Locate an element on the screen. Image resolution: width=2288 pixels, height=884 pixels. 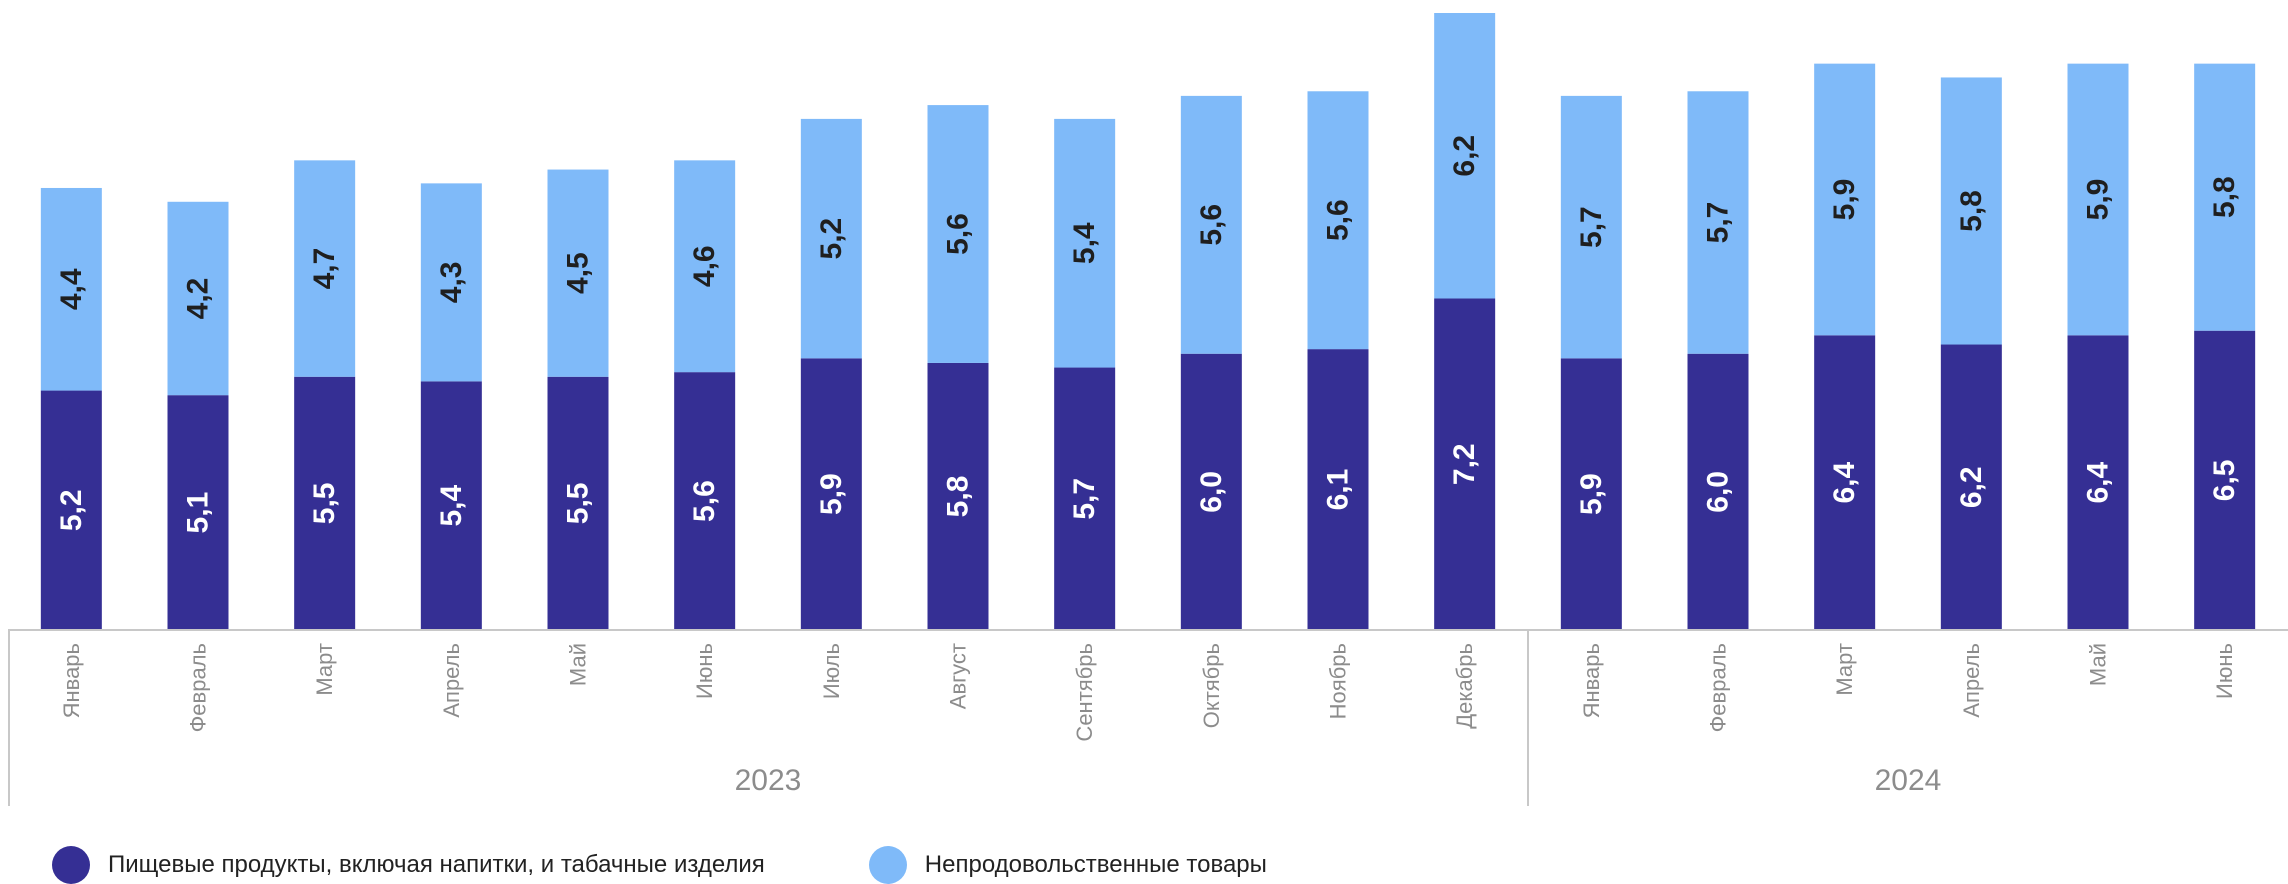
x-tick-label: Ноябрь is located at coordinates (1338, 681).